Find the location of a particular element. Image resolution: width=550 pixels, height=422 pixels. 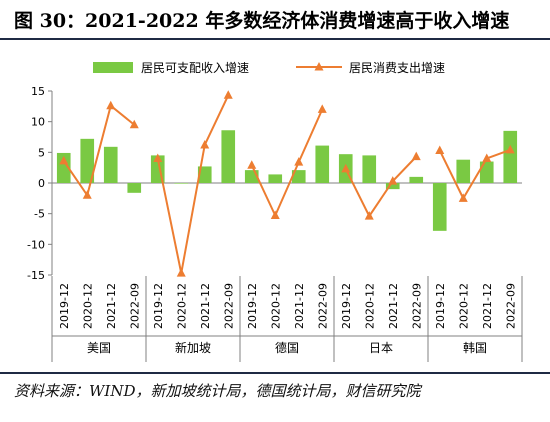

y-tick-label: -10 is located at coordinates (36, 244).